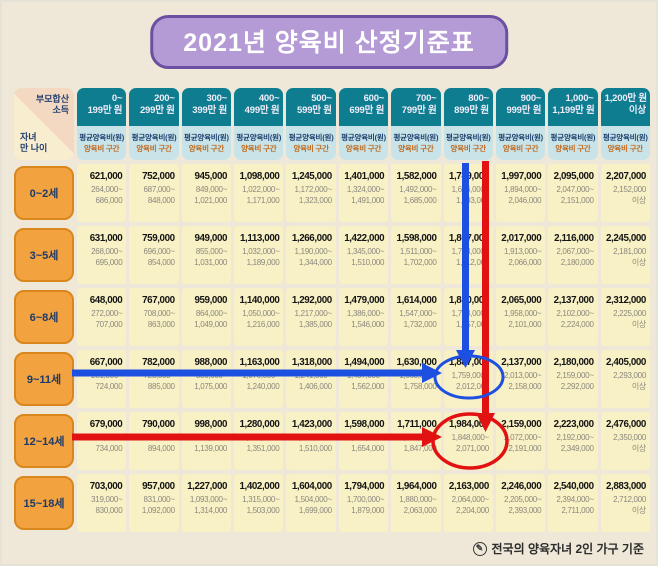 This screenshot has height=566, width=658. Describe the element at coordinates (418, 499) in the screenshot. I see `range-from: 1,880,000~` at that location.